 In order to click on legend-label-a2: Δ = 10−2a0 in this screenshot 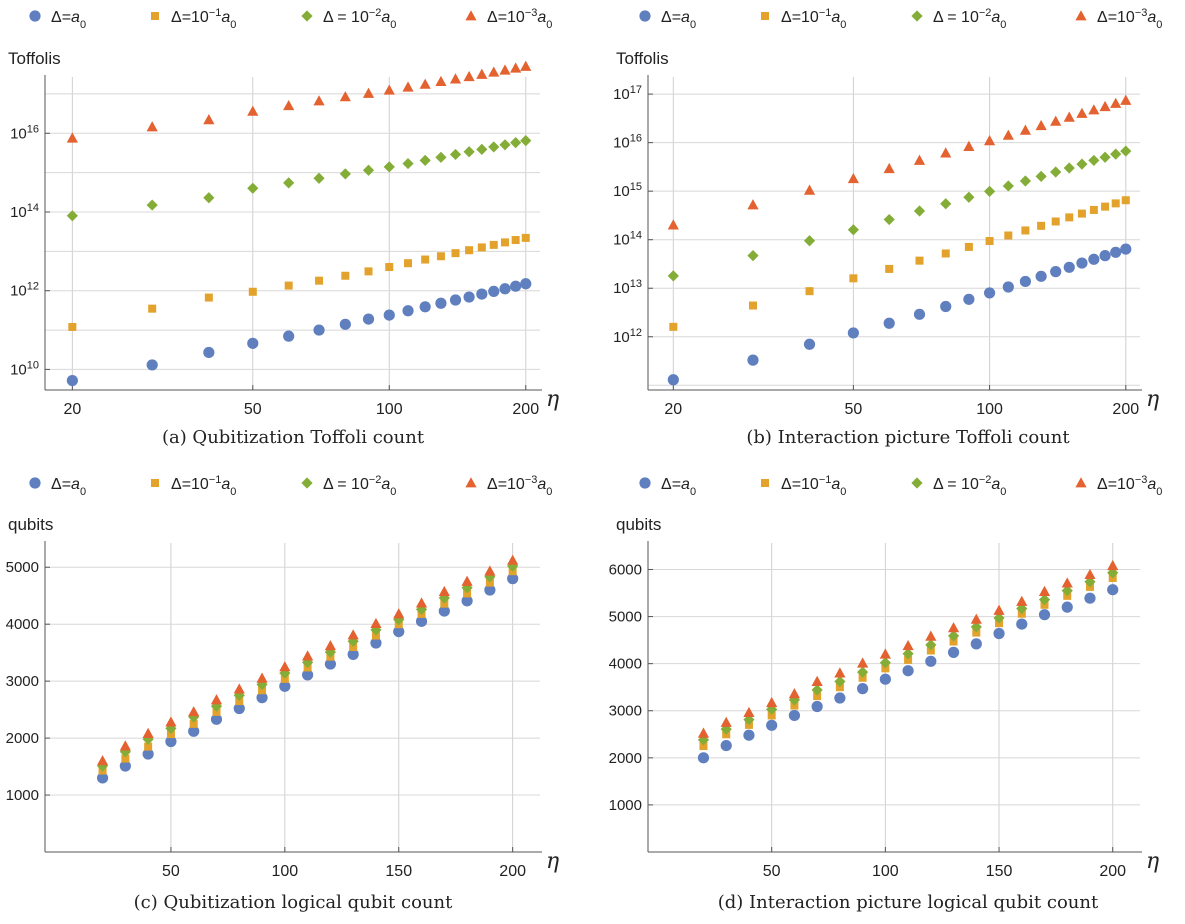, I will do `click(359, 486)`.